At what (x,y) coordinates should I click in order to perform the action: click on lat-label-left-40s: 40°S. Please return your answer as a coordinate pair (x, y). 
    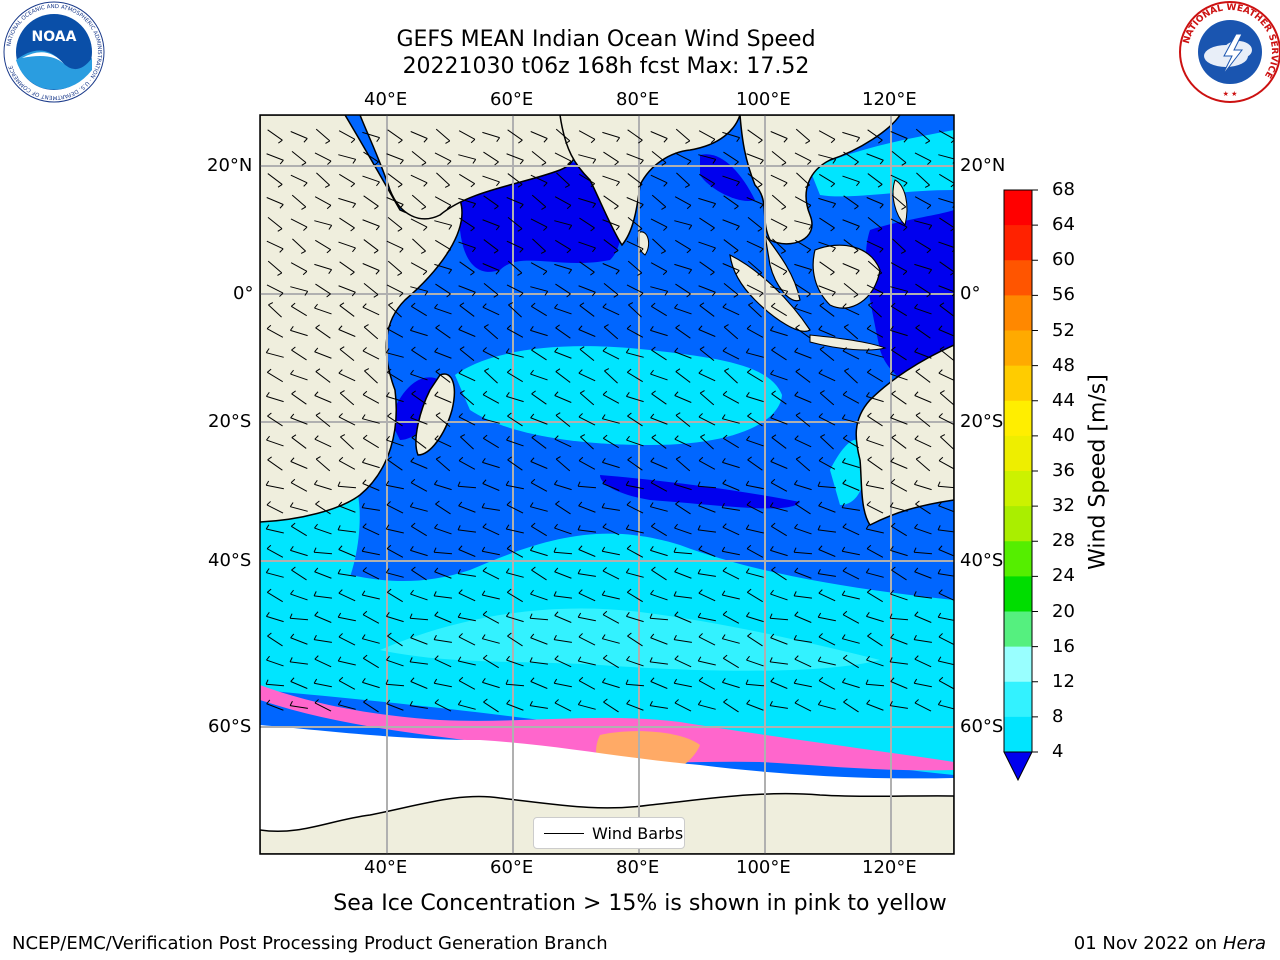
    Looking at the image, I should click on (230, 560).